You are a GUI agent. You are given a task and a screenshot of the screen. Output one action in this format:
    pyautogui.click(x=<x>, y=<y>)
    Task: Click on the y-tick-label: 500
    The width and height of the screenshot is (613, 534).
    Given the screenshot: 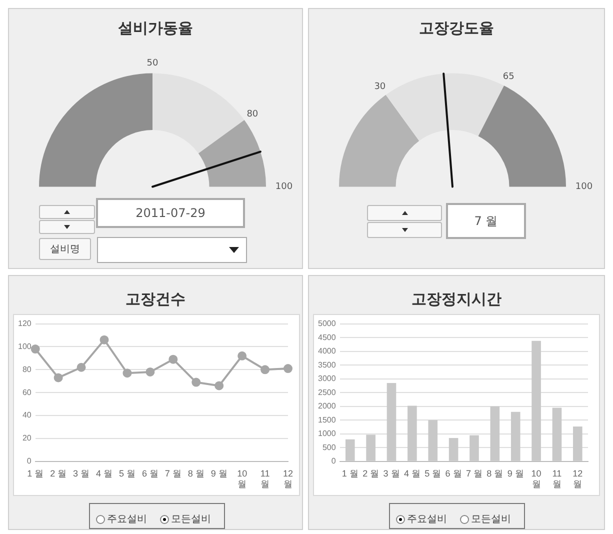 What is the action you would take?
    pyautogui.click(x=329, y=447)
    